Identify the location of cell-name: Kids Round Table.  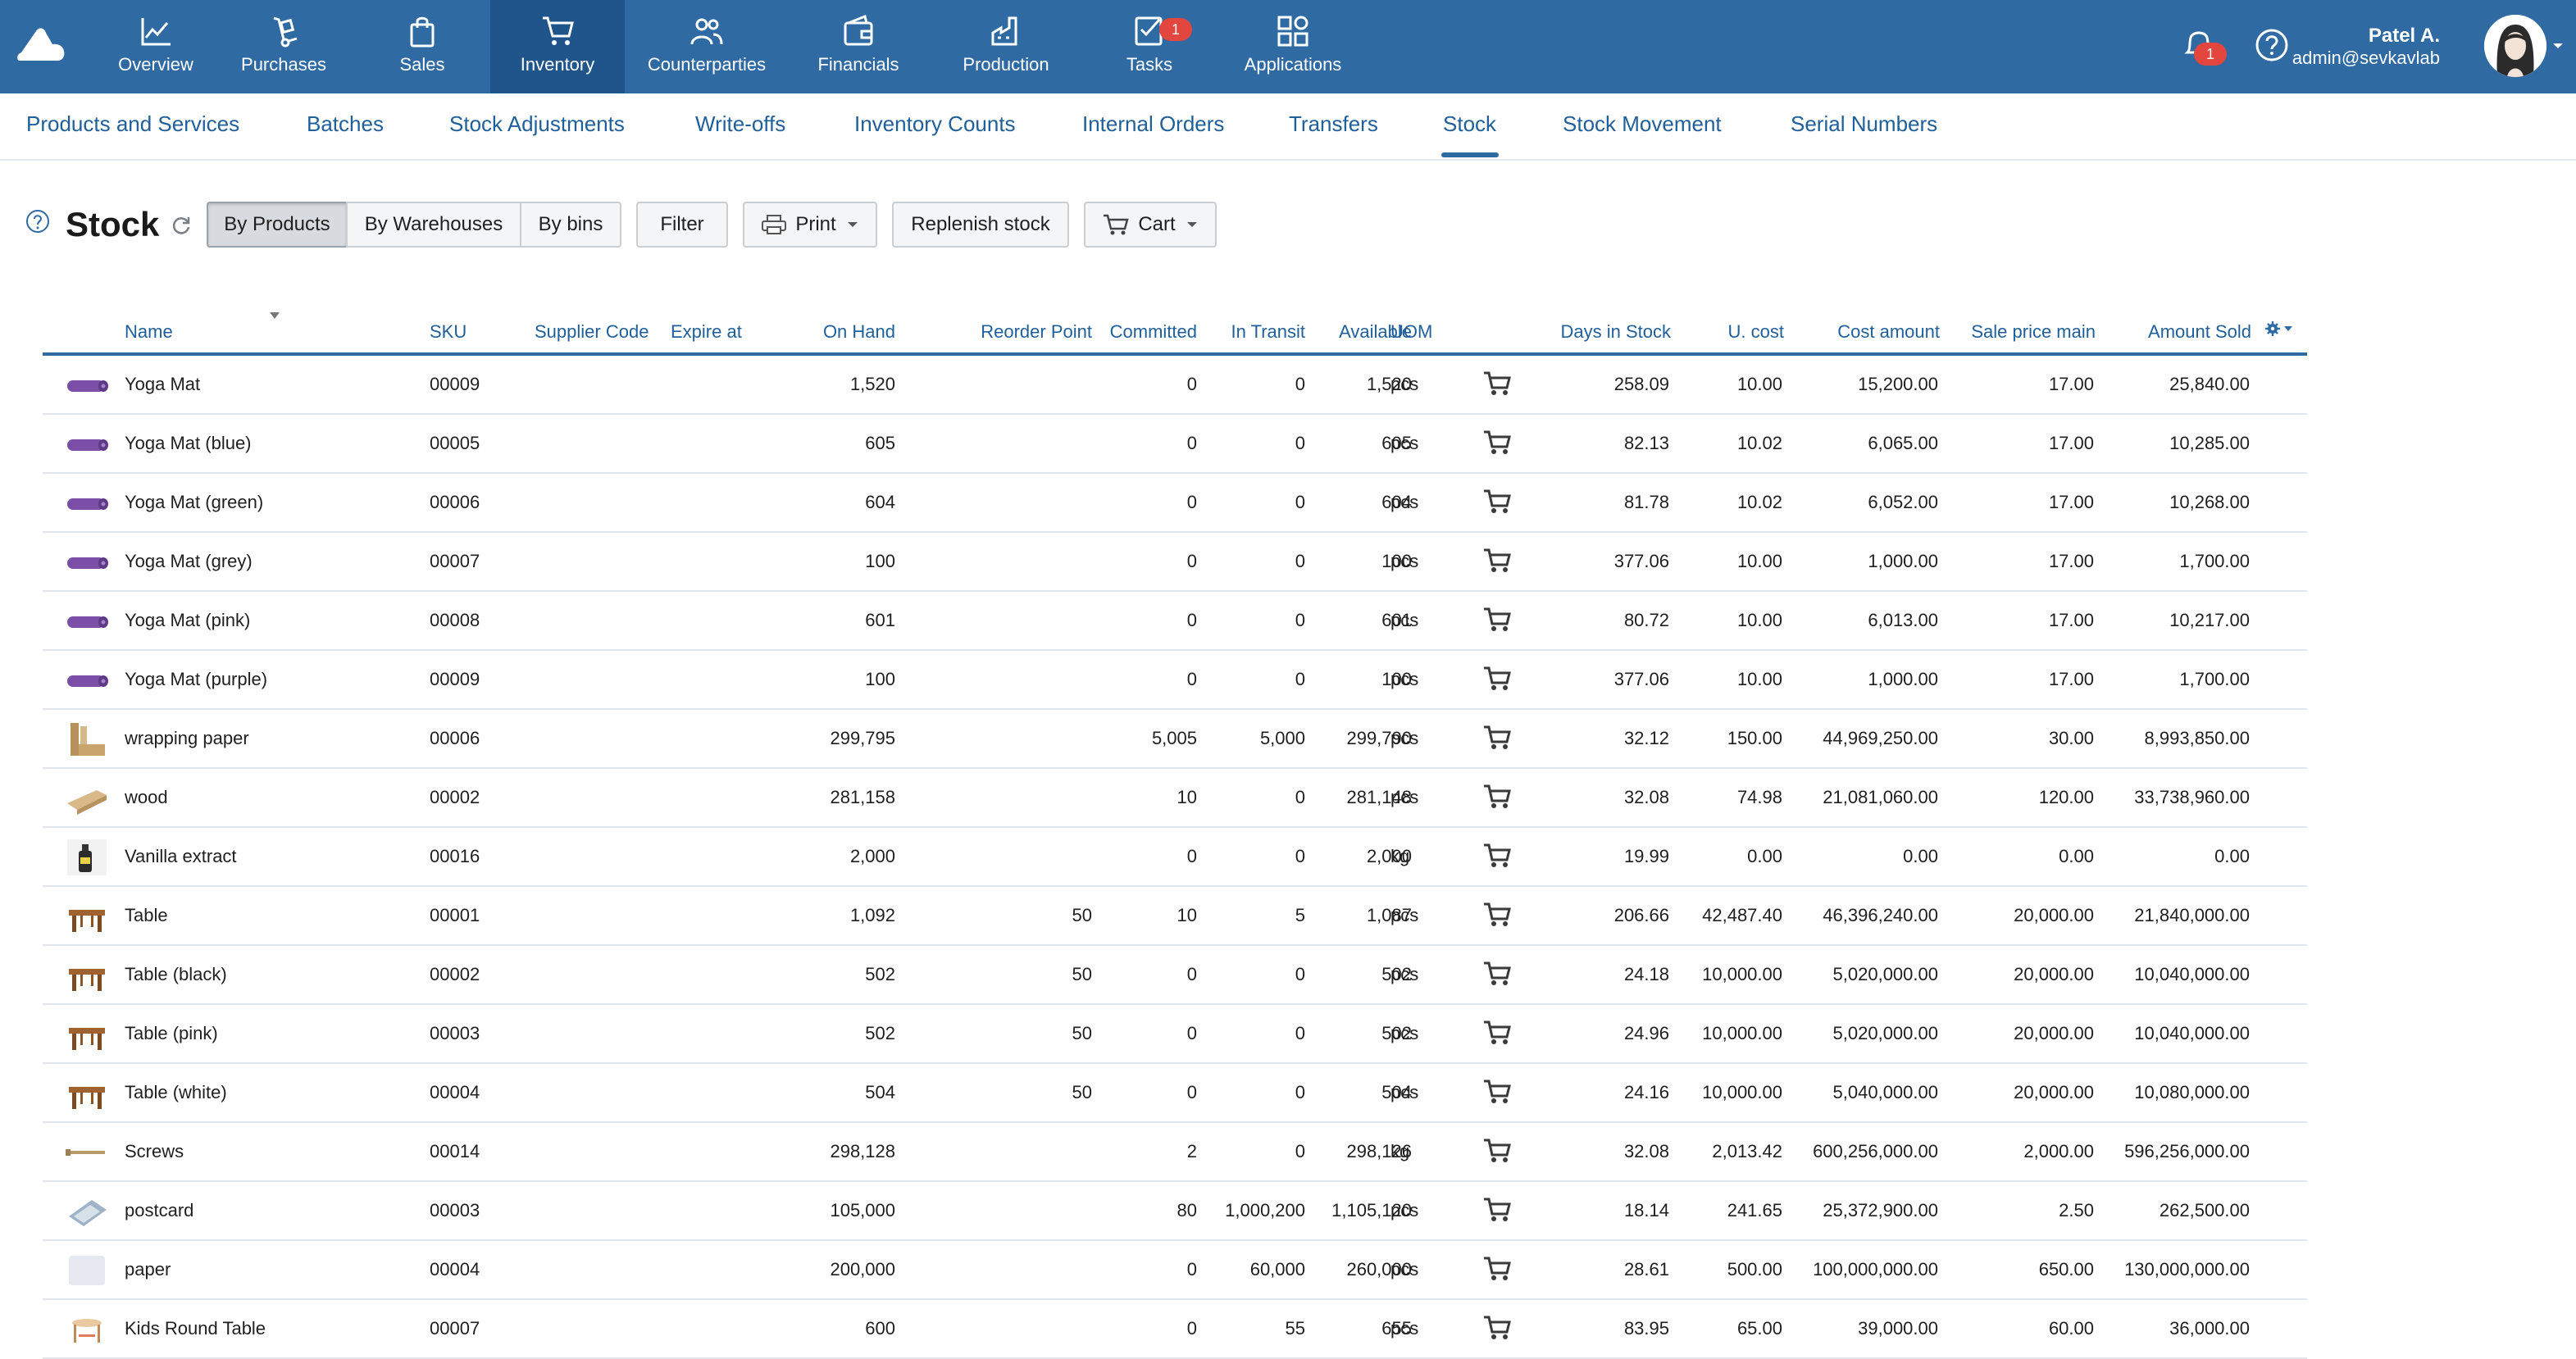
(195, 1329).